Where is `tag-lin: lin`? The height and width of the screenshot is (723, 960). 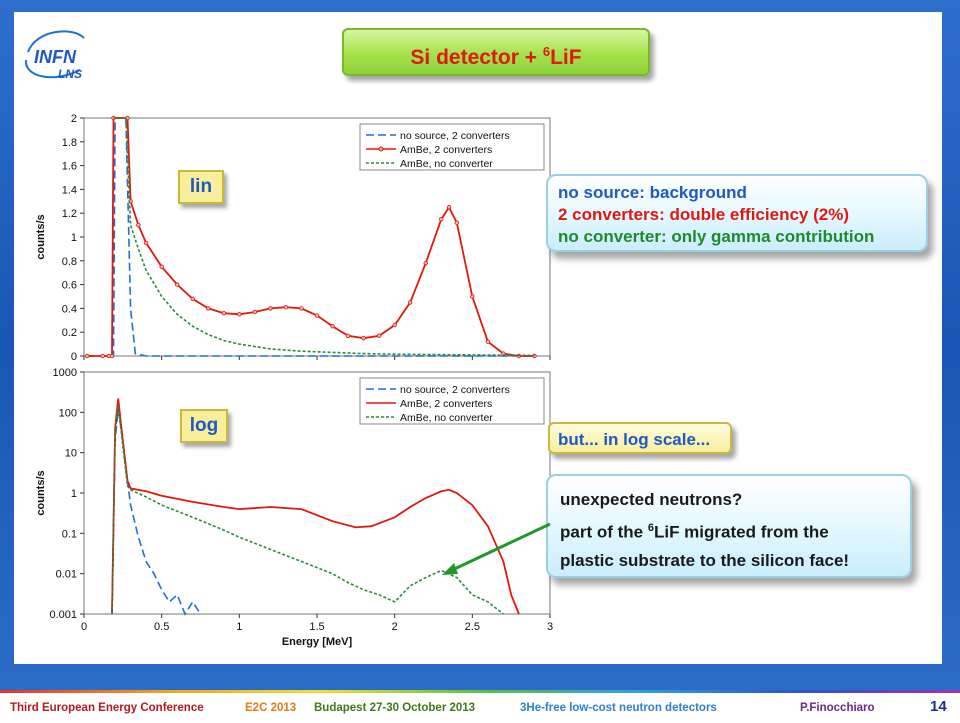
tag-lin: lin is located at coordinates (201, 187).